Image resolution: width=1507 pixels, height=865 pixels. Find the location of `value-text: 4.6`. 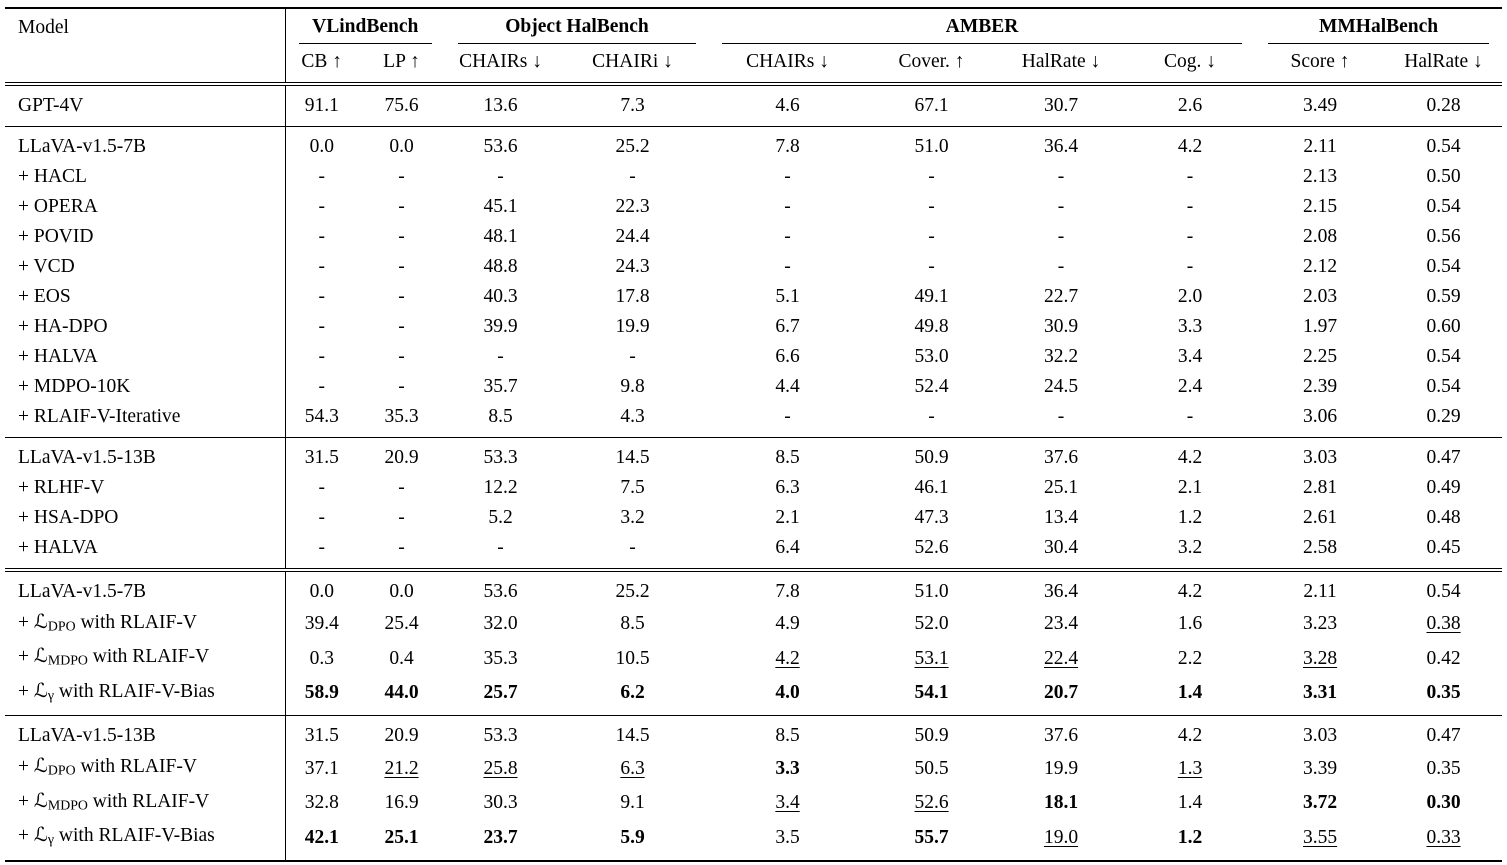

value-text: 4.6 is located at coordinates (787, 105).